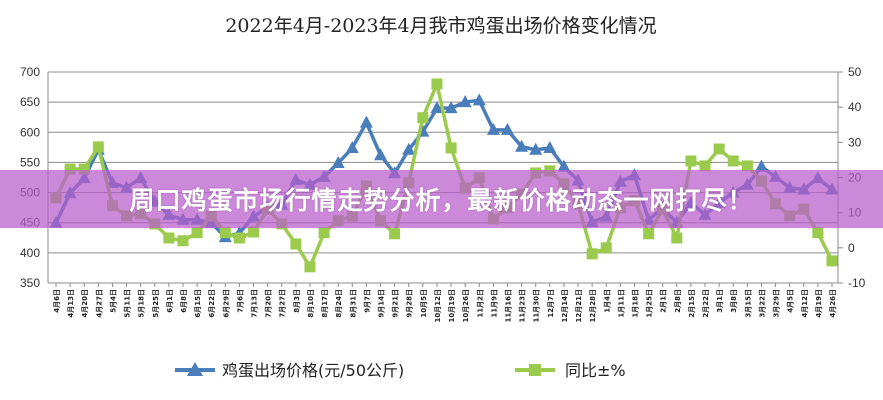  I want to click on x-tick-label: 9月21日, so click(396, 303).